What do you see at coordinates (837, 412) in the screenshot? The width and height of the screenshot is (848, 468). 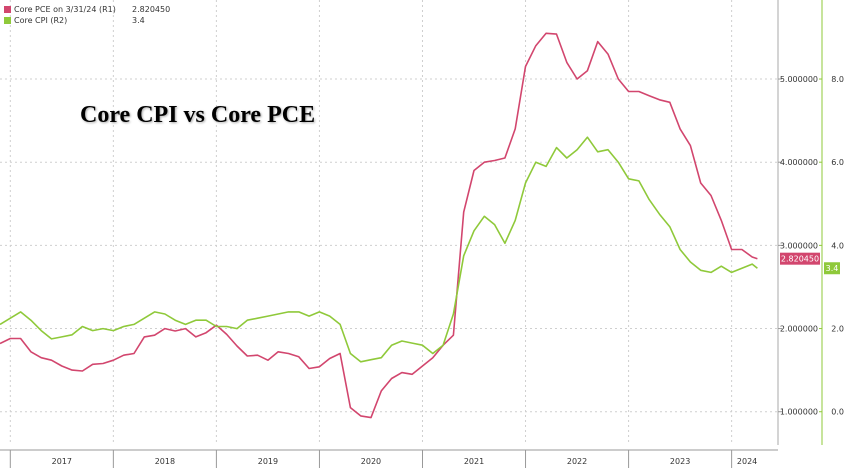 I see `r2-tick-label-0: 0.0` at bounding box center [837, 412].